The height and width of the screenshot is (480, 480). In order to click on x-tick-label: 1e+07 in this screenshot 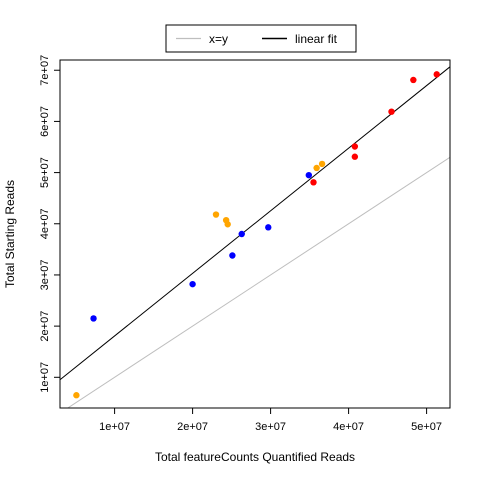, I will do `click(114, 427)`.